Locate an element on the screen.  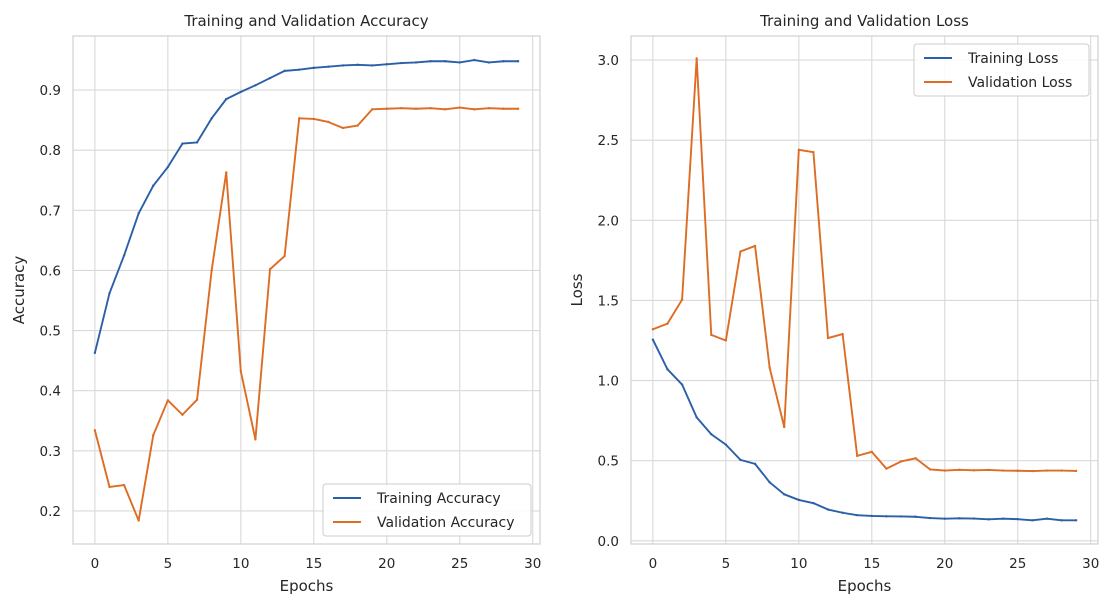
x-tick-label: 5 is located at coordinates (726, 564).